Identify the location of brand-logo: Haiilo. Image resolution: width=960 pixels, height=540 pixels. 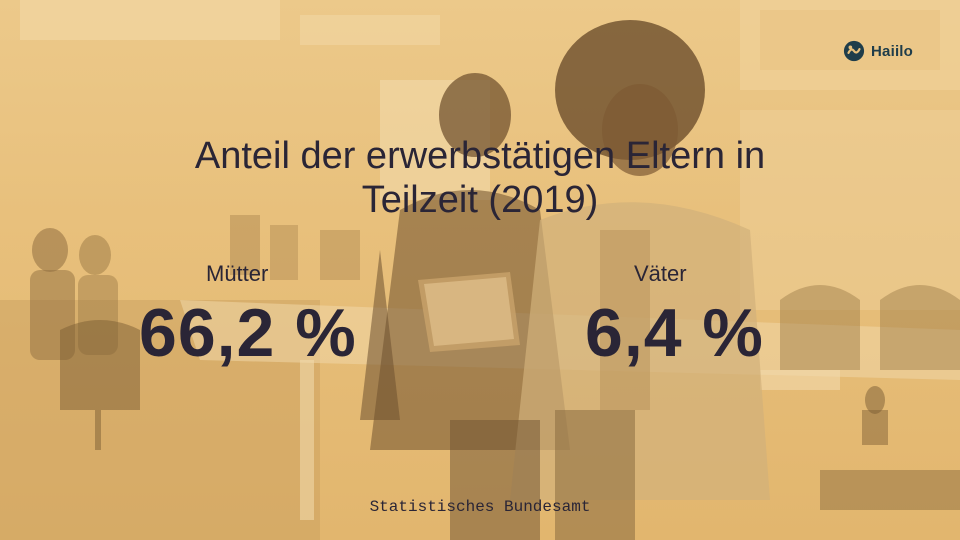
(878, 51).